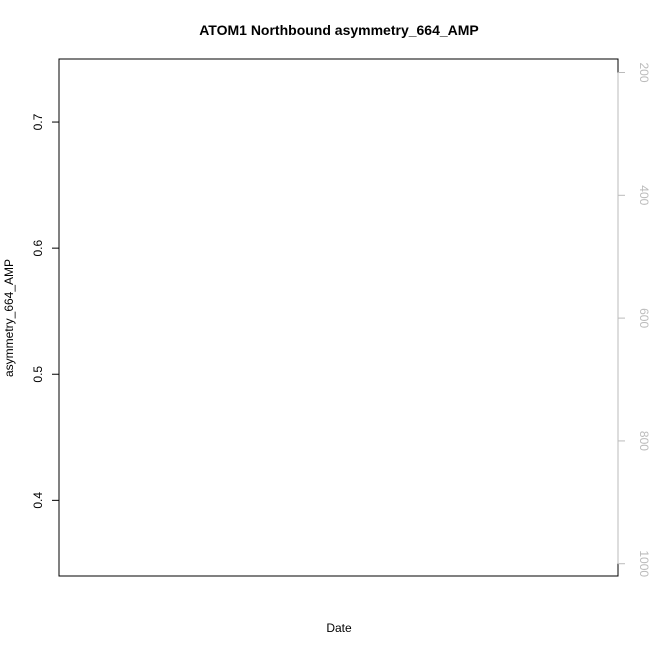  What do you see at coordinates (633, 319) in the screenshot?
I see `y-axis-right: 200 400 600 800 1000` at bounding box center [633, 319].